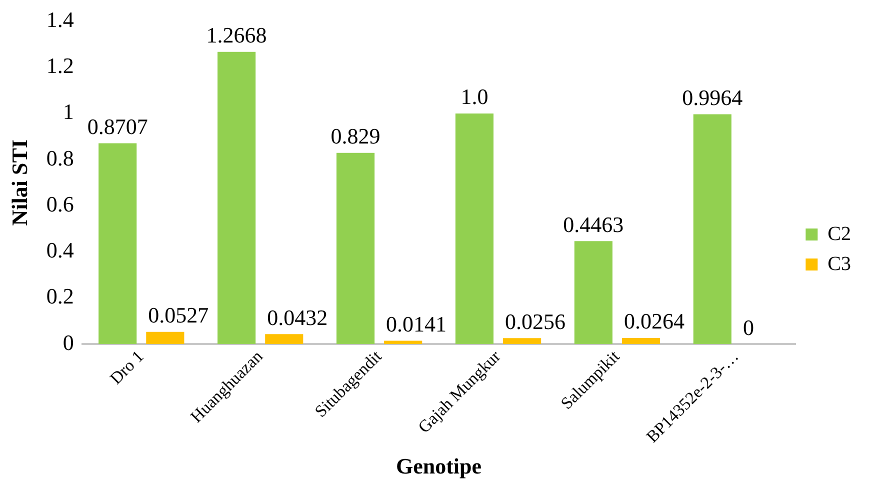  I want to click on y-tick-label: 1.2, so click(60, 65).